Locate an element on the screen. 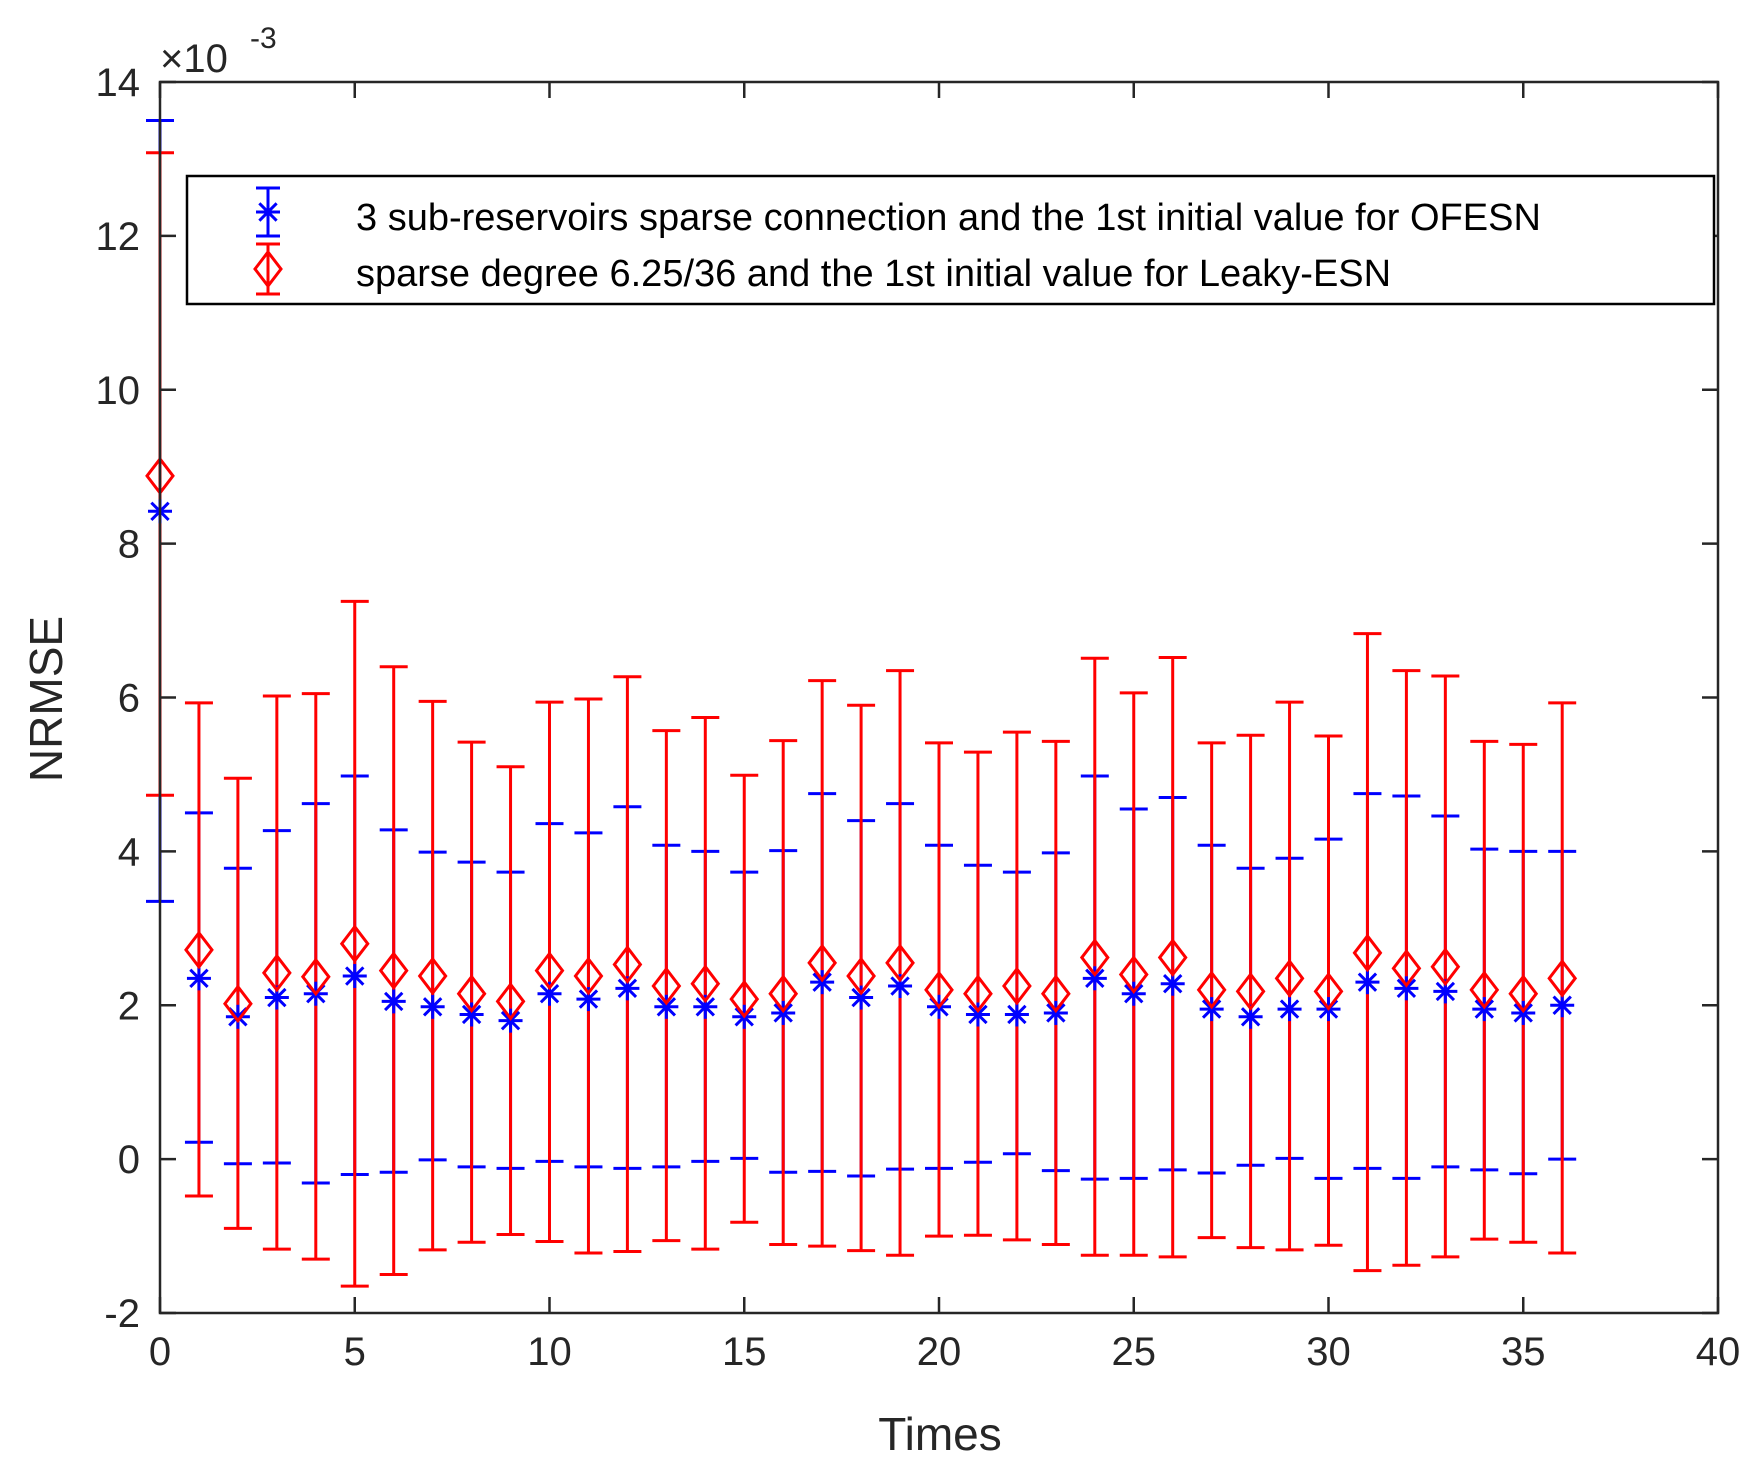 The width and height of the screenshot is (1758, 1468). x-tick-label: 25 is located at coordinates (1134, 1352).